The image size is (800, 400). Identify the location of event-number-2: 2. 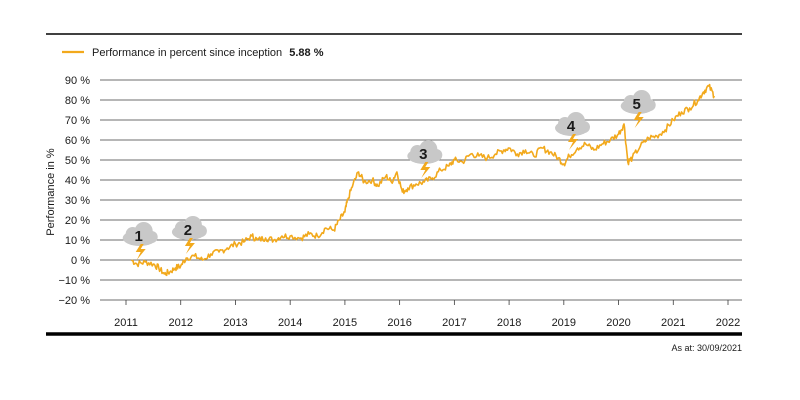
(188, 230).